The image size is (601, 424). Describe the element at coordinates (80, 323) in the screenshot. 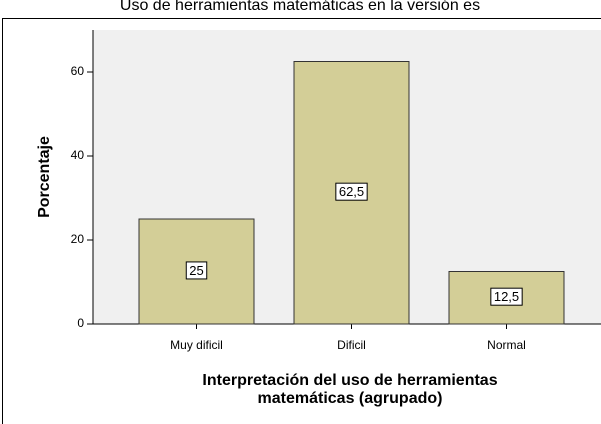

I see `y-tick-label: 0` at that location.